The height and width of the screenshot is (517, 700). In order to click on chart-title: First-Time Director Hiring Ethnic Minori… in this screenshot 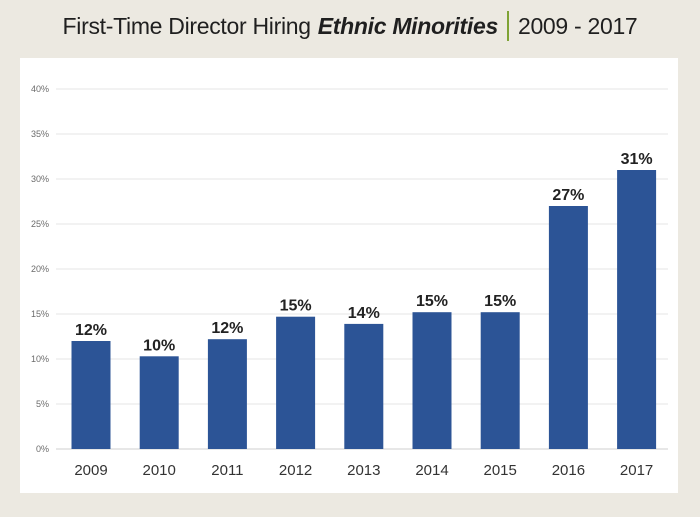, I will do `click(350, 26)`.